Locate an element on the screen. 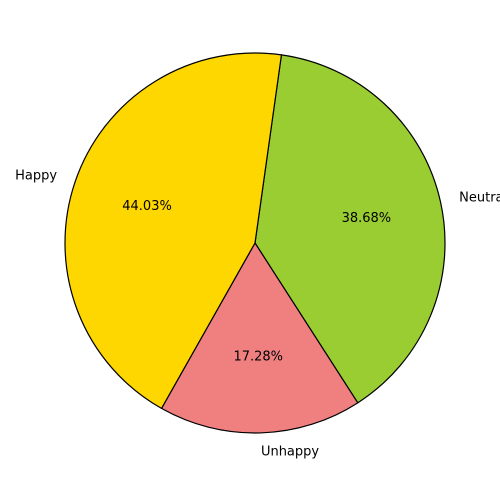 Image resolution: width=500 pixels, height=500 pixels. slice-category-label-happy: Happy is located at coordinates (36, 175).